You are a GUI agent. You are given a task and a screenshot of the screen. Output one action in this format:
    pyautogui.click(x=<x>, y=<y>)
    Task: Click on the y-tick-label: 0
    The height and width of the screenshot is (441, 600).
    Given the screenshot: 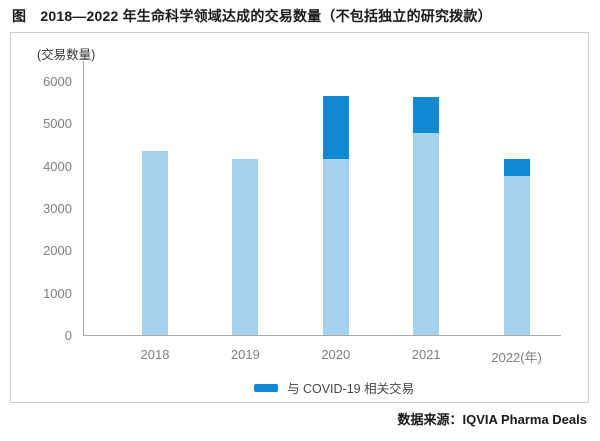 What is the action you would take?
    pyautogui.click(x=68, y=335)
    